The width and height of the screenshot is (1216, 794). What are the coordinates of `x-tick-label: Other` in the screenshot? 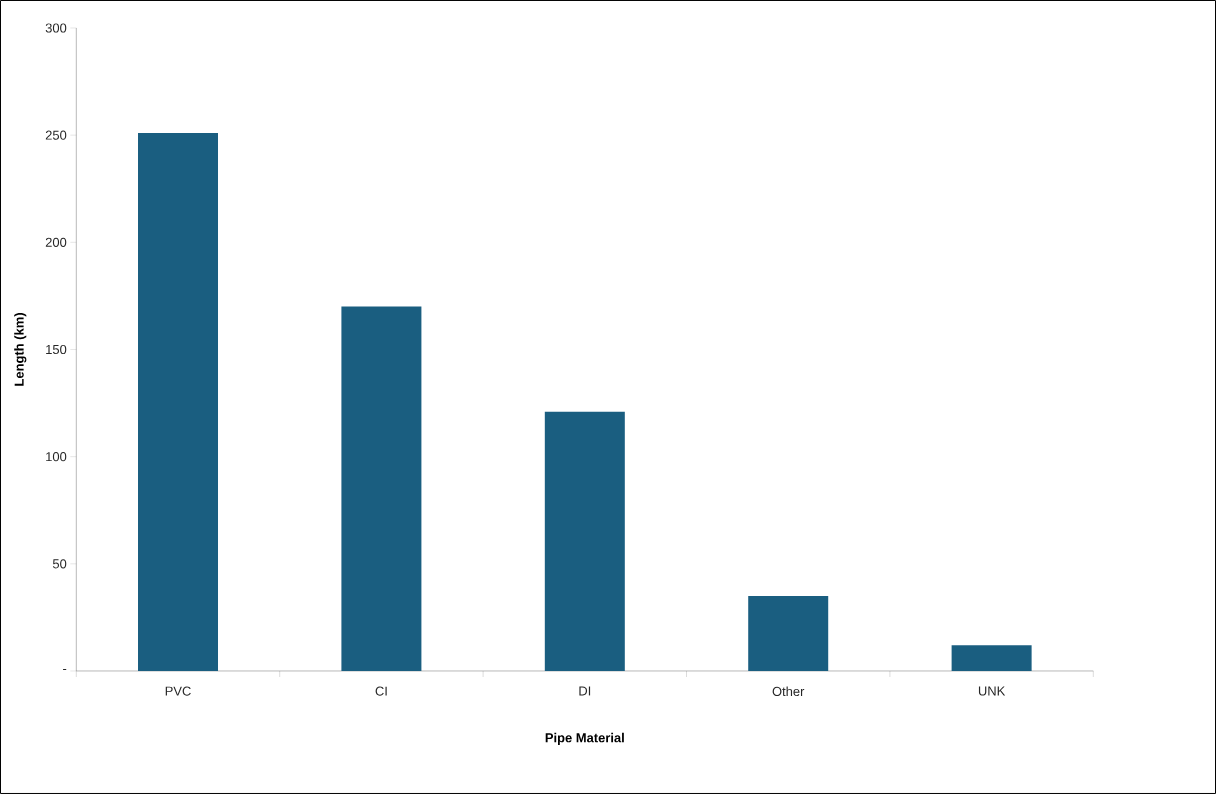 It's located at (788, 691).